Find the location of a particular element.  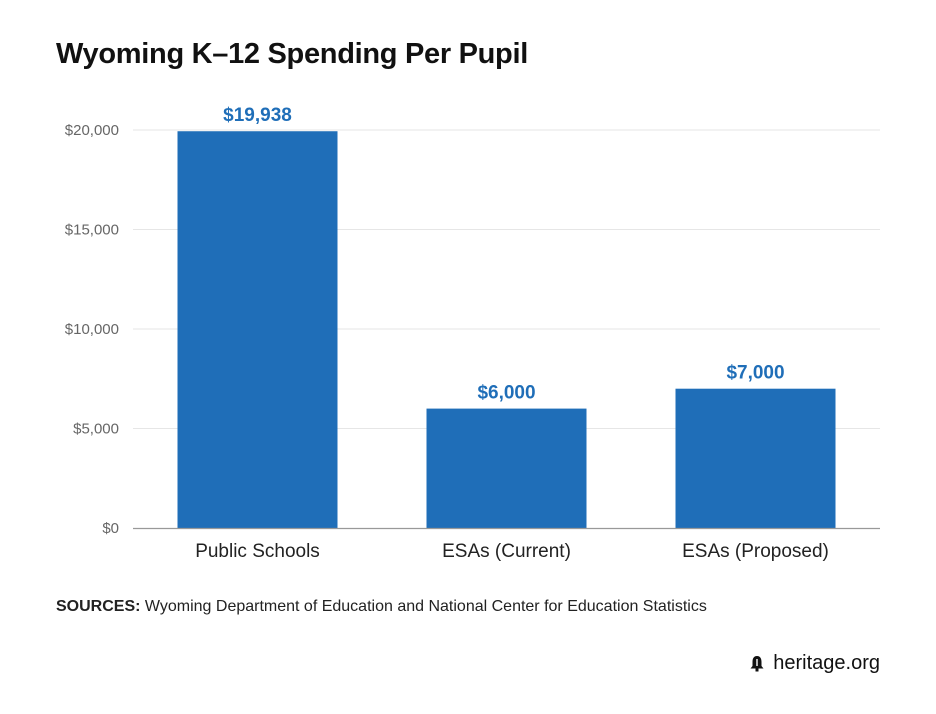

bar-value-label: $19,938 is located at coordinates (257, 115).